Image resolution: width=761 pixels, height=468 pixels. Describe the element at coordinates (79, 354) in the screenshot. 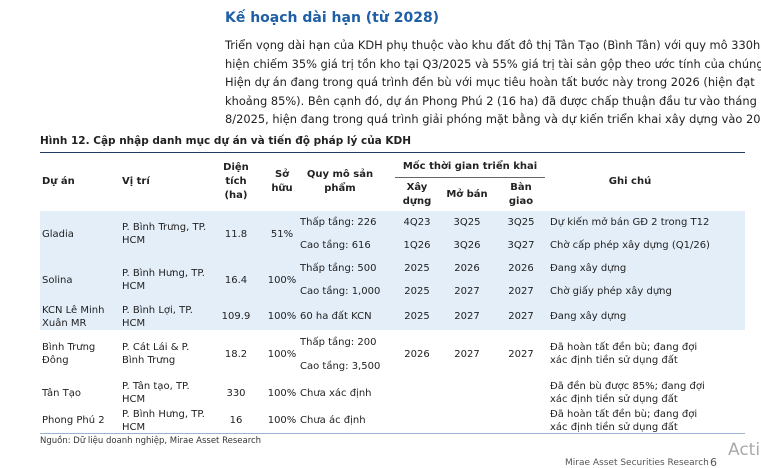

I see `cell-project: Bình Trưng Đông` at that location.